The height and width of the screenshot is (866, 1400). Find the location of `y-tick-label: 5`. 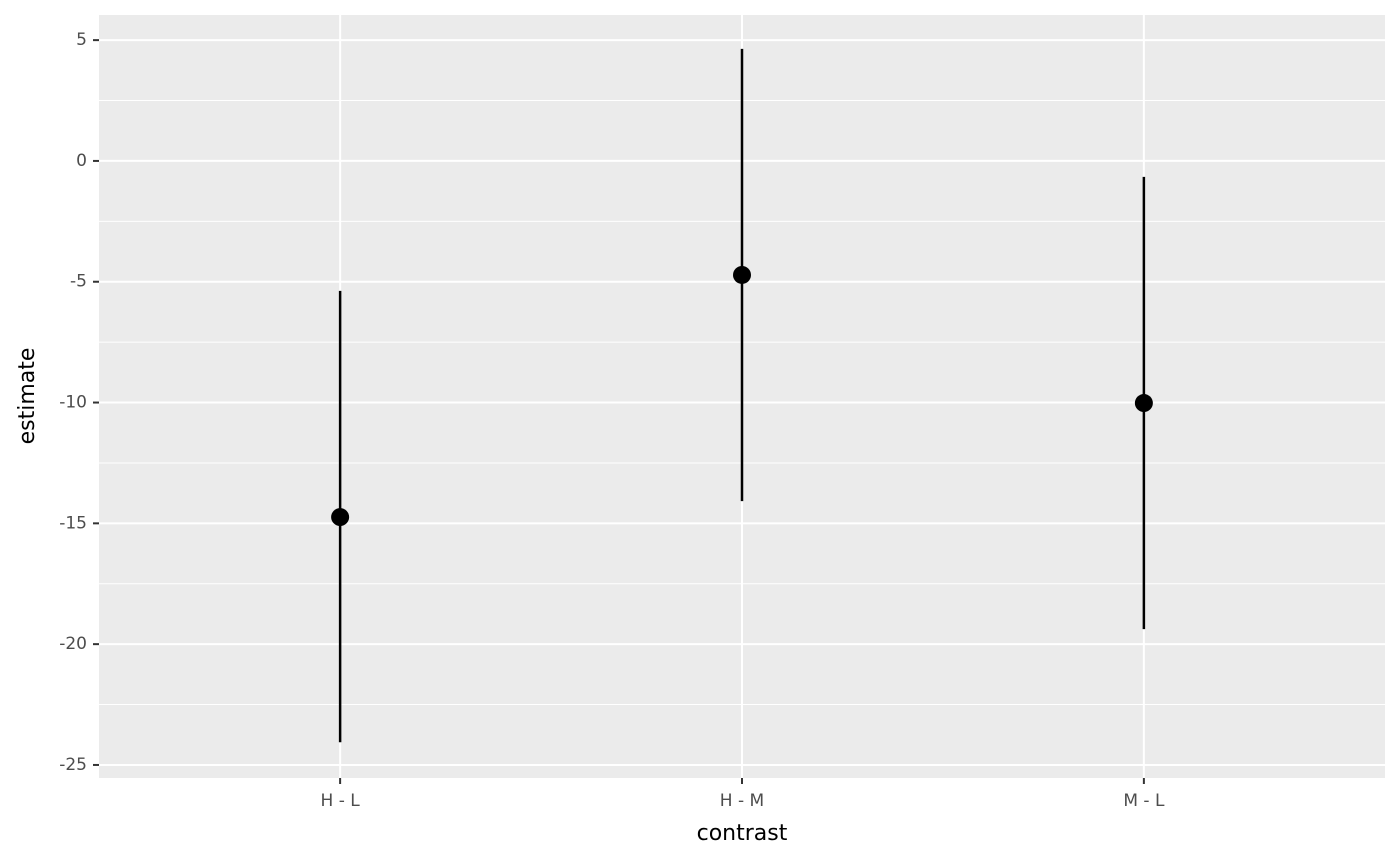

y-tick-label: 5 is located at coordinates (81, 40).